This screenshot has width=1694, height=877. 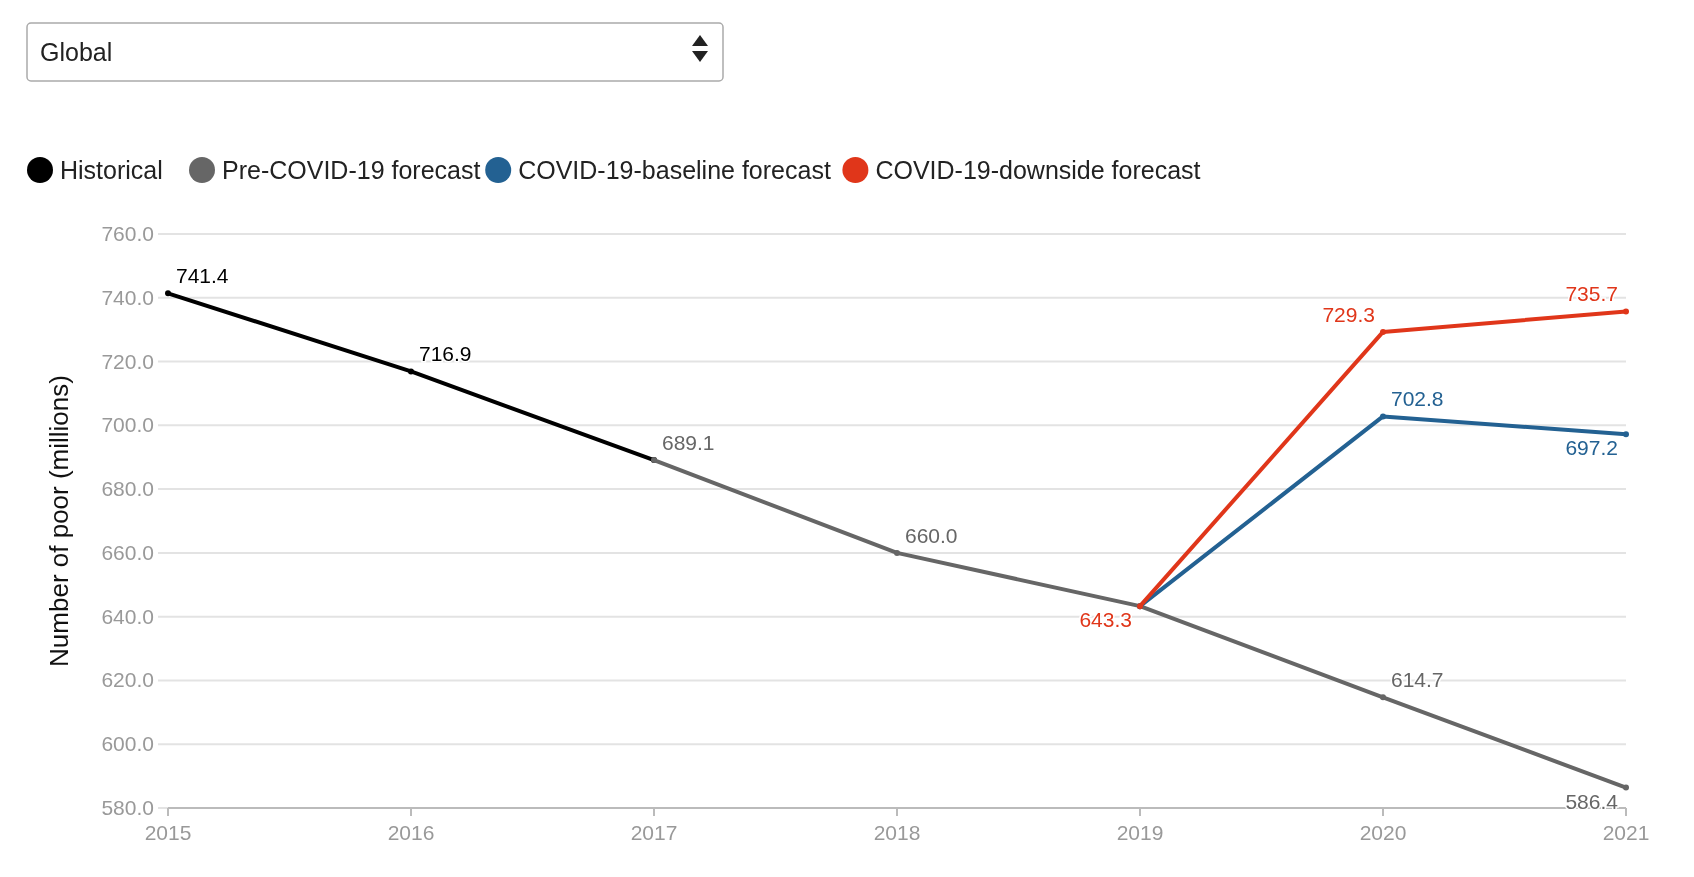 What do you see at coordinates (688, 443) in the screenshot?
I see `data-label: 689.1` at bounding box center [688, 443].